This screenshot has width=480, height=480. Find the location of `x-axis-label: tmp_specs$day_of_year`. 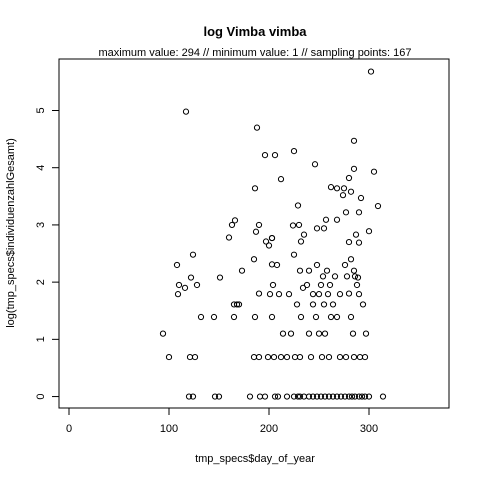

x-axis-label: tmp_specs$day_of_year is located at coordinates (255, 459).